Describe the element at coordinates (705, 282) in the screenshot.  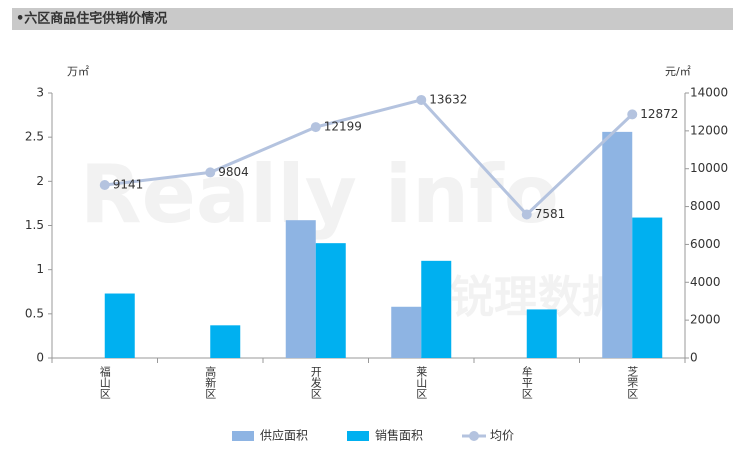
I see `y2-tick-label: 4000` at that location.